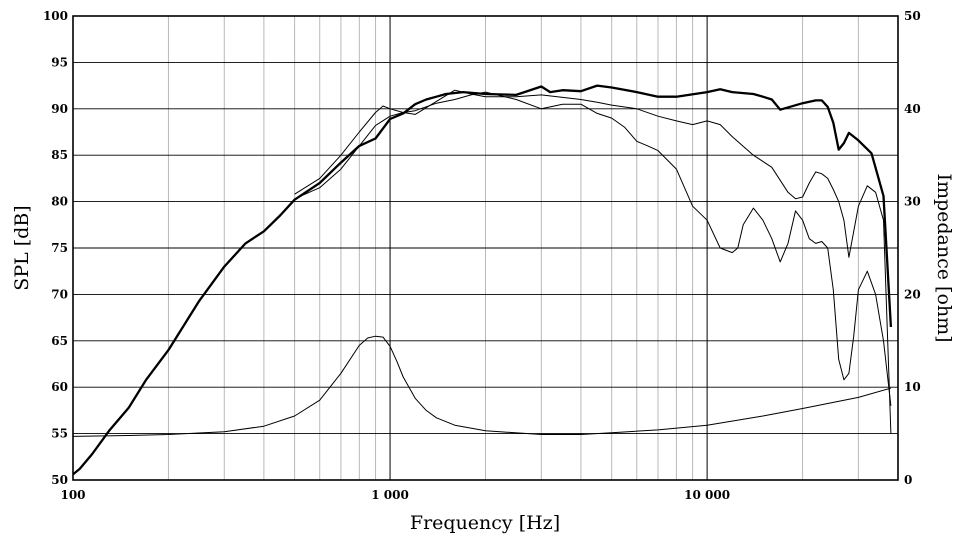 The height and width of the screenshot is (542, 955). I want to click on y-tick-label: 100, so click(55, 16).